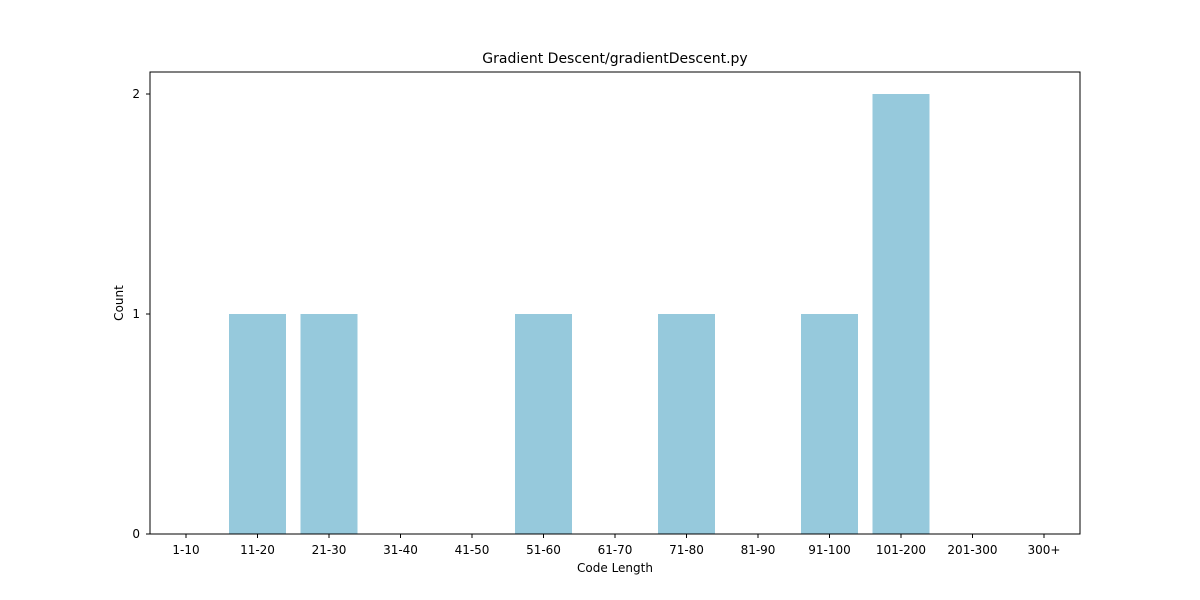 This screenshot has height=600, width=1200. What do you see at coordinates (543, 550) in the screenshot?
I see `x-tick-label: 51-60` at bounding box center [543, 550].